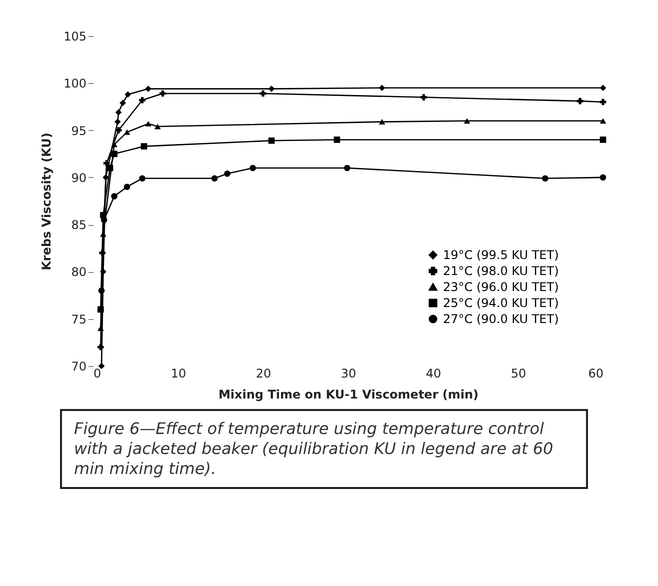 This screenshot has height=586, width=658. What do you see at coordinates (501, 303) in the screenshot?
I see `legend-label: 25°C (94.0 KU TET)` at bounding box center [501, 303].